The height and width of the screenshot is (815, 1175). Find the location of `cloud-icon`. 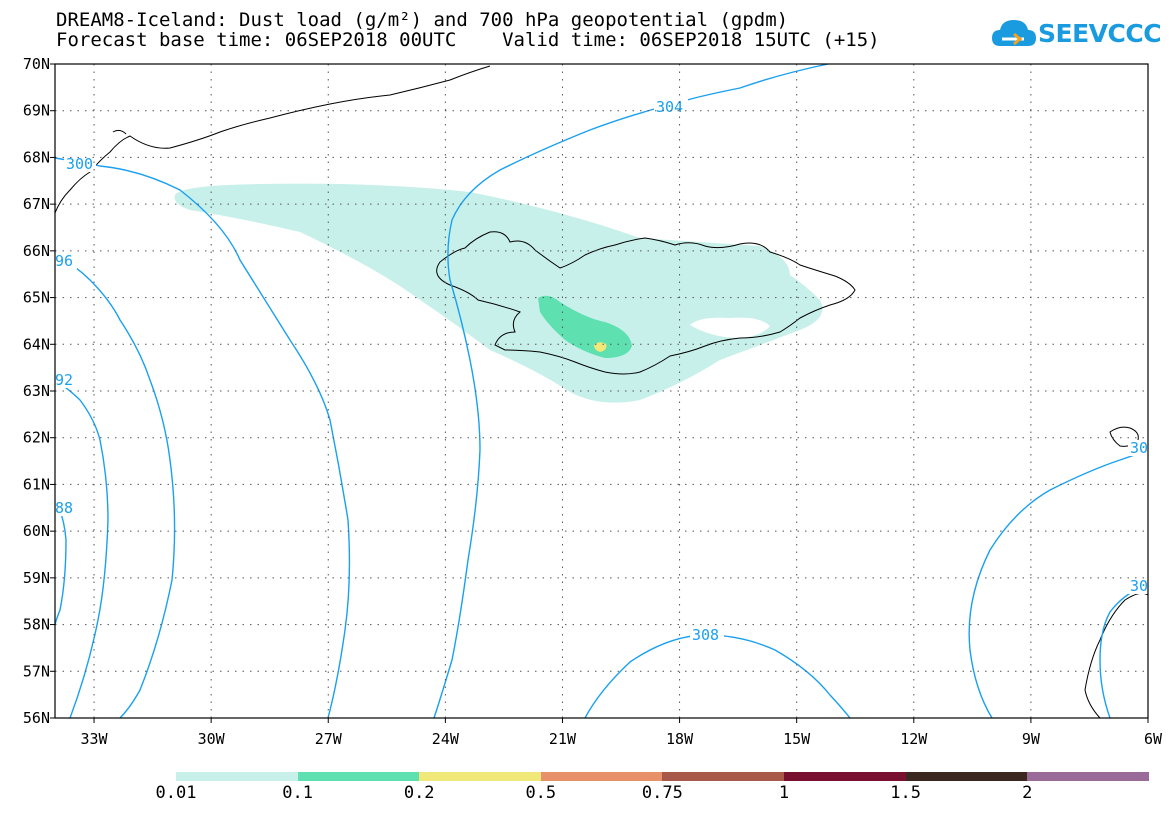

cloud-icon is located at coordinates (1014, 33).